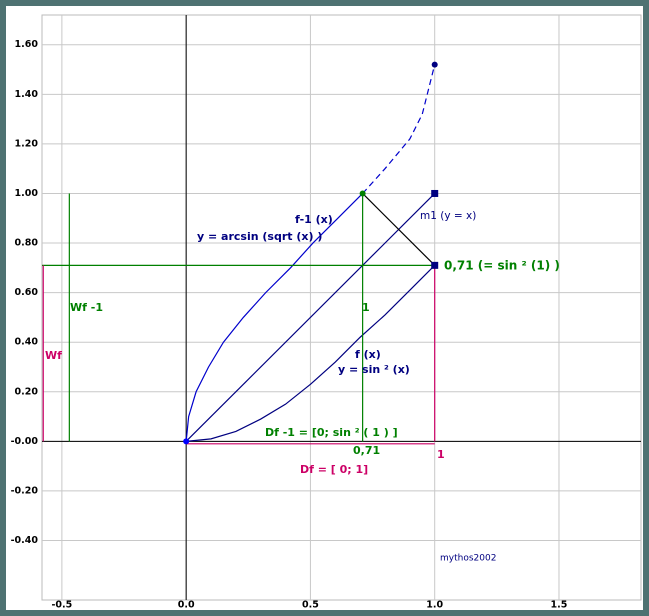 Image resolution: width=649 pixels, height=616 pixels. I want to click on y-tick-label: 1.00, so click(27, 193).